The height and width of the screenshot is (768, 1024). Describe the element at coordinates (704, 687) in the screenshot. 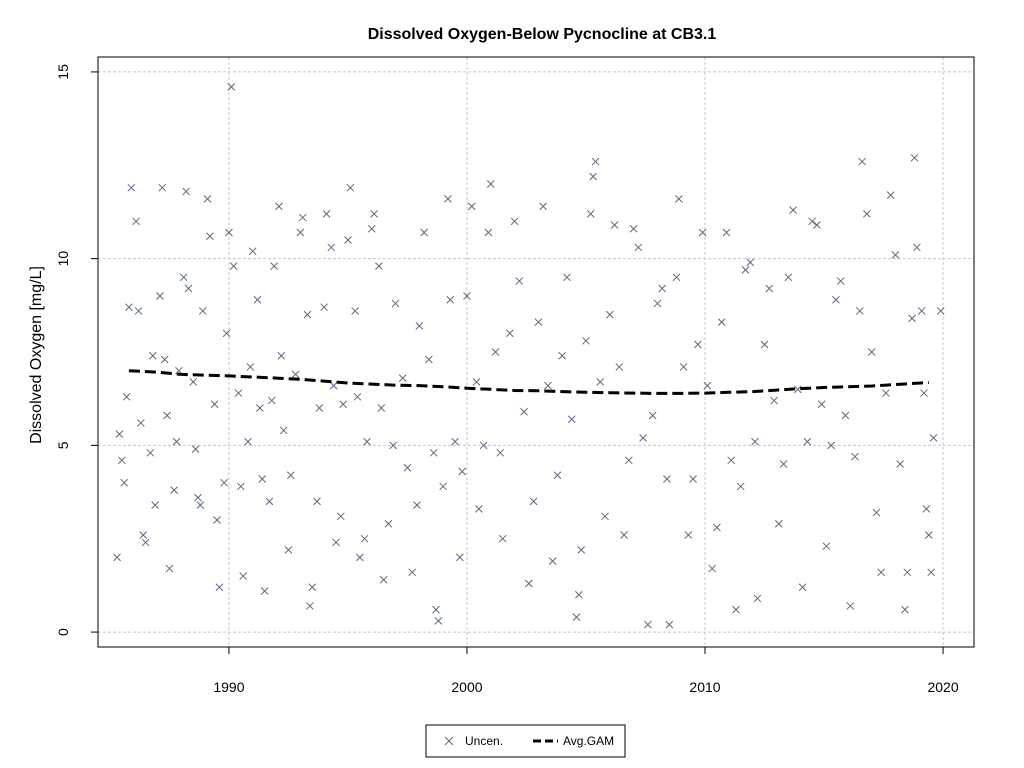

I see `x-tick-label: 2010` at that location.